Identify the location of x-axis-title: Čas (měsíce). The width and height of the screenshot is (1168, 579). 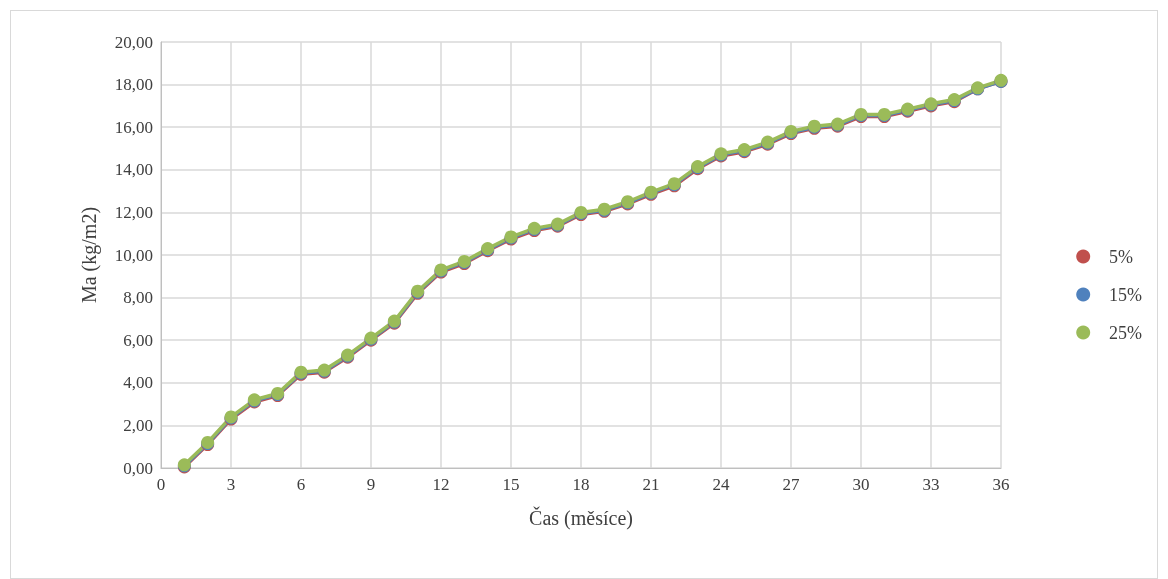
(581, 518).